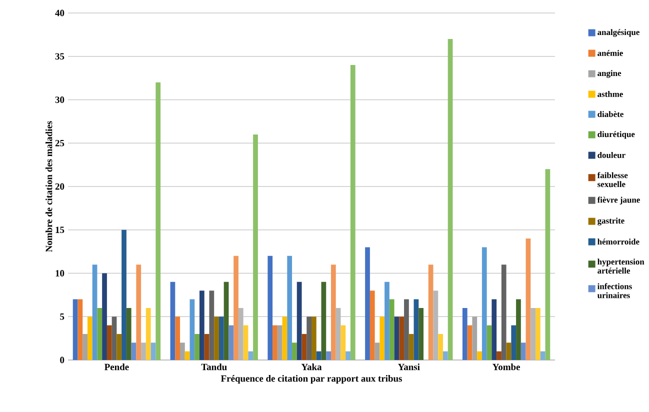 This screenshot has height=412, width=649. I want to click on x-tick-label: Pende, so click(116, 367).